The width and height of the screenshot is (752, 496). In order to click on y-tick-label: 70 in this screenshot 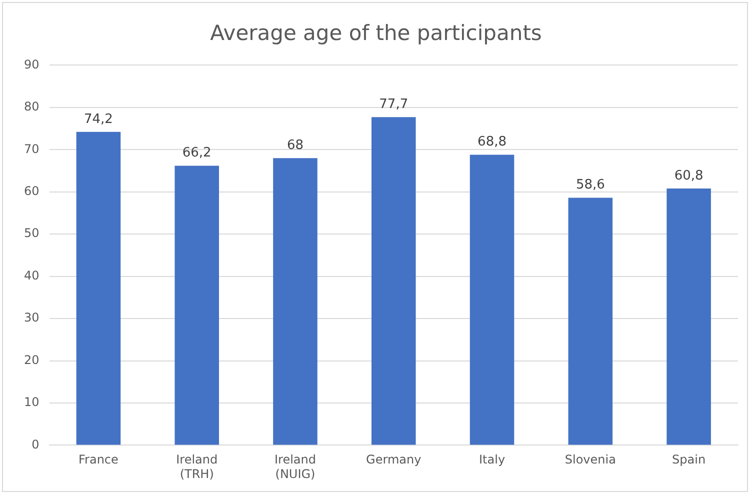, I will do `click(32, 149)`.